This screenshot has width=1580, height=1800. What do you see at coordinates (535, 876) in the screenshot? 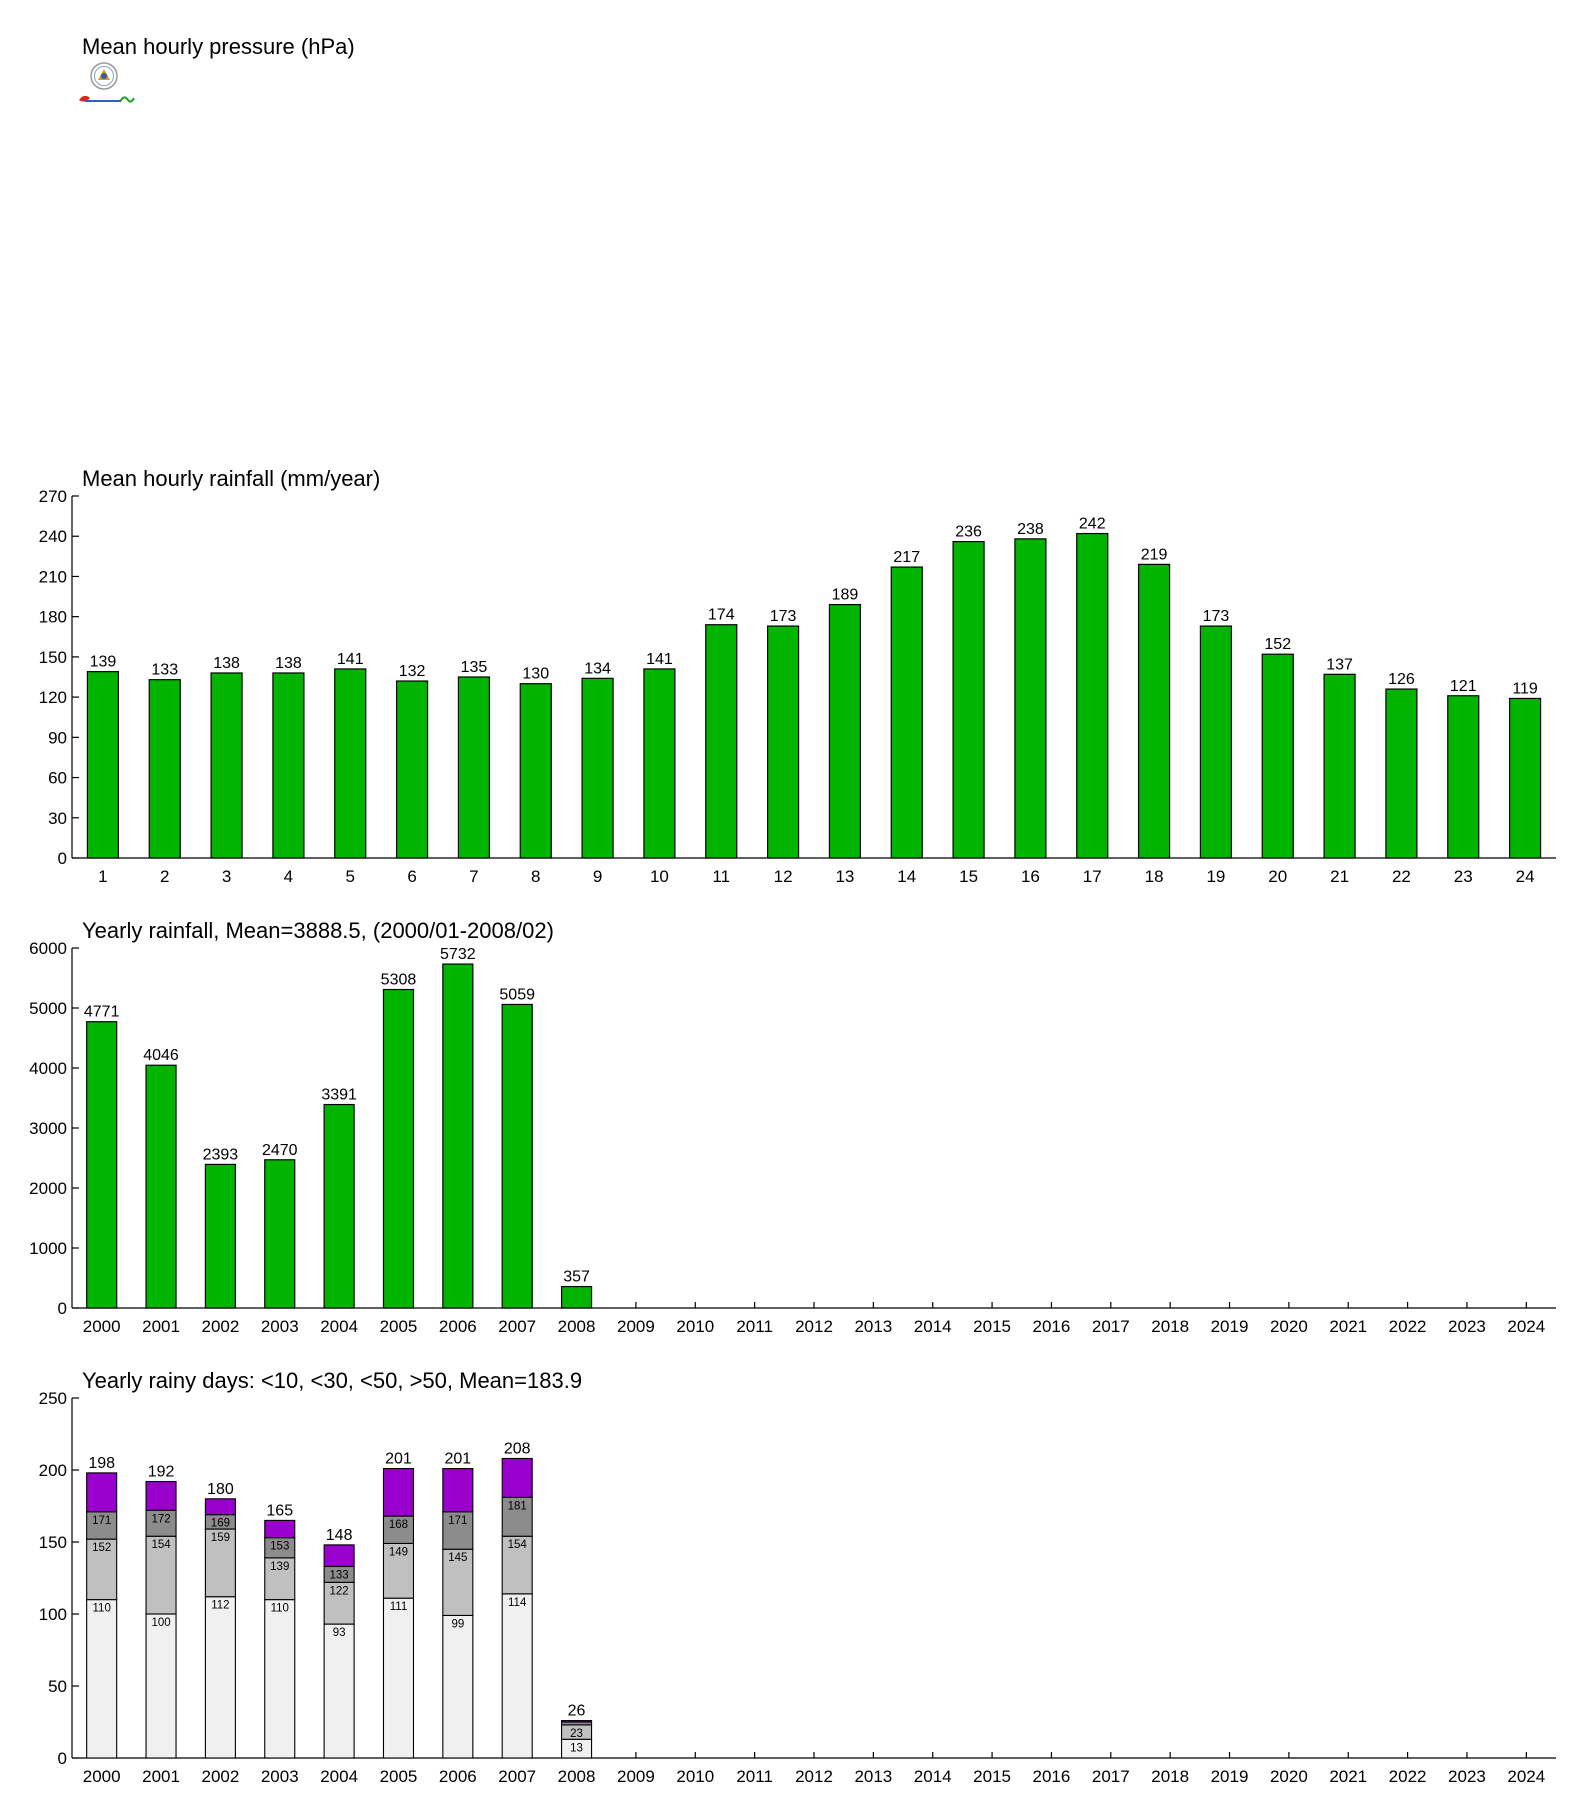
I see `x-tick-label: 8` at bounding box center [535, 876].